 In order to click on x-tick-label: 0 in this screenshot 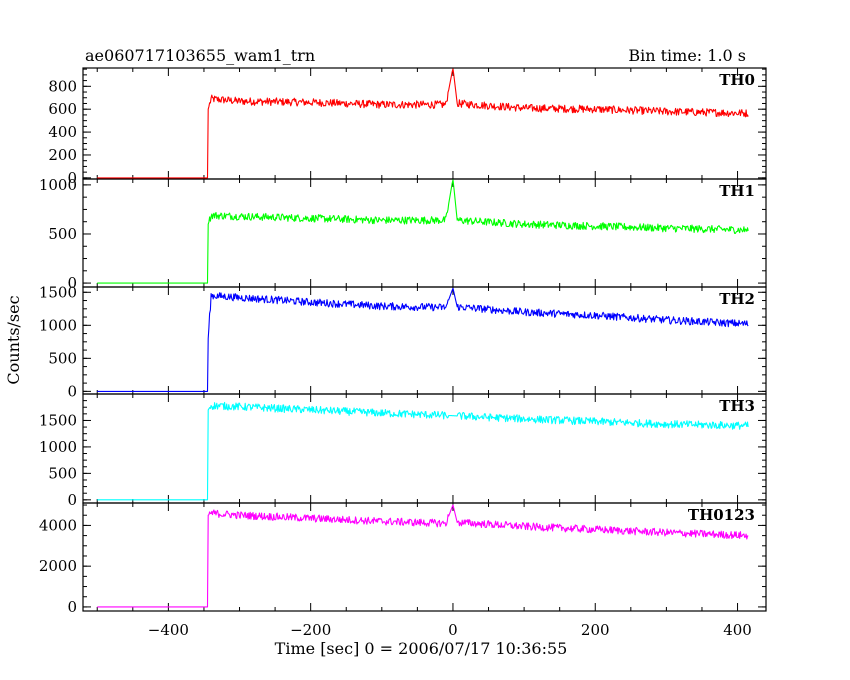, I will do `click(453, 630)`.